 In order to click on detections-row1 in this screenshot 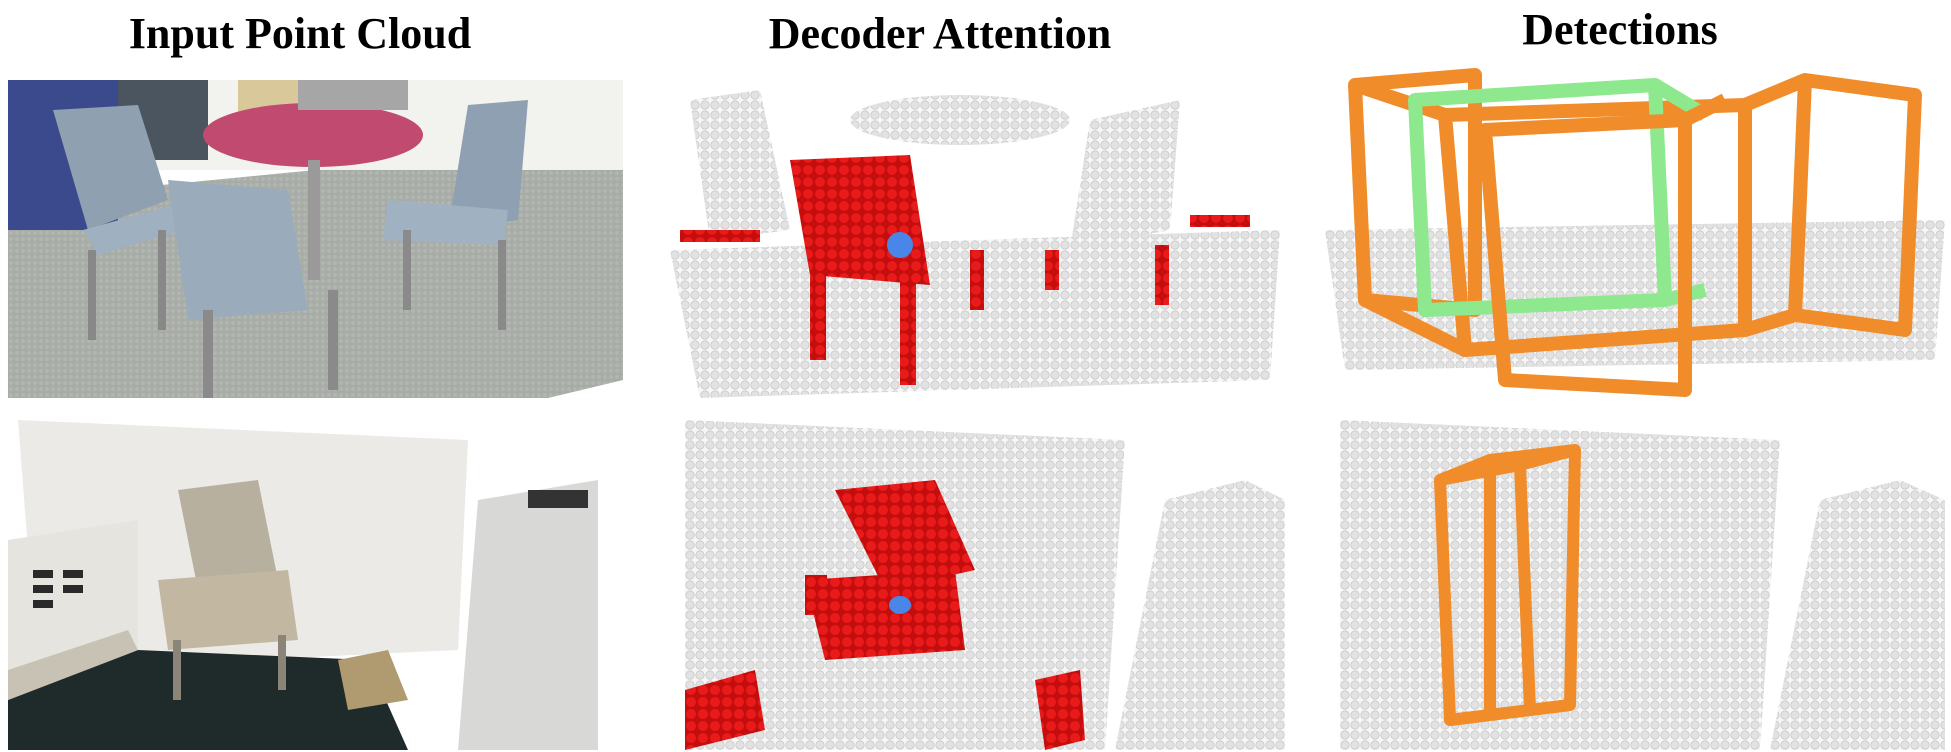, I will do `click(1635, 230)`.